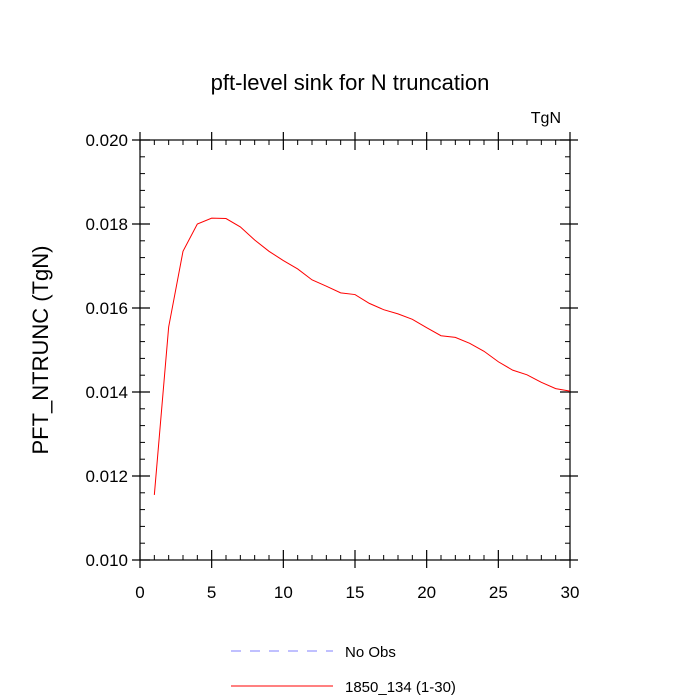 The height and width of the screenshot is (700, 700). What do you see at coordinates (106, 224) in the screenshot?
I see `y-tick-label: 0.018` at bounding box center [106, 224].